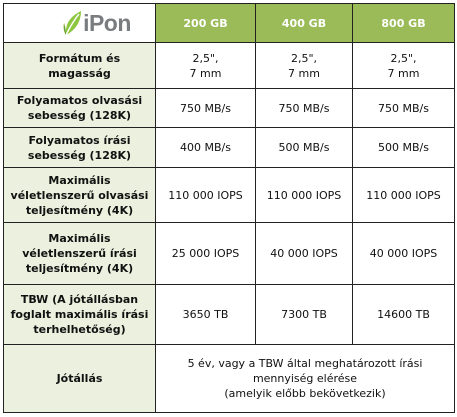 The height and width of the screenshot is (417, 457). What do you see at coordinates (79, 65) in the screenshot?
I see `row-label-format: Formátum és magasság` at bounding box center [79, 65].